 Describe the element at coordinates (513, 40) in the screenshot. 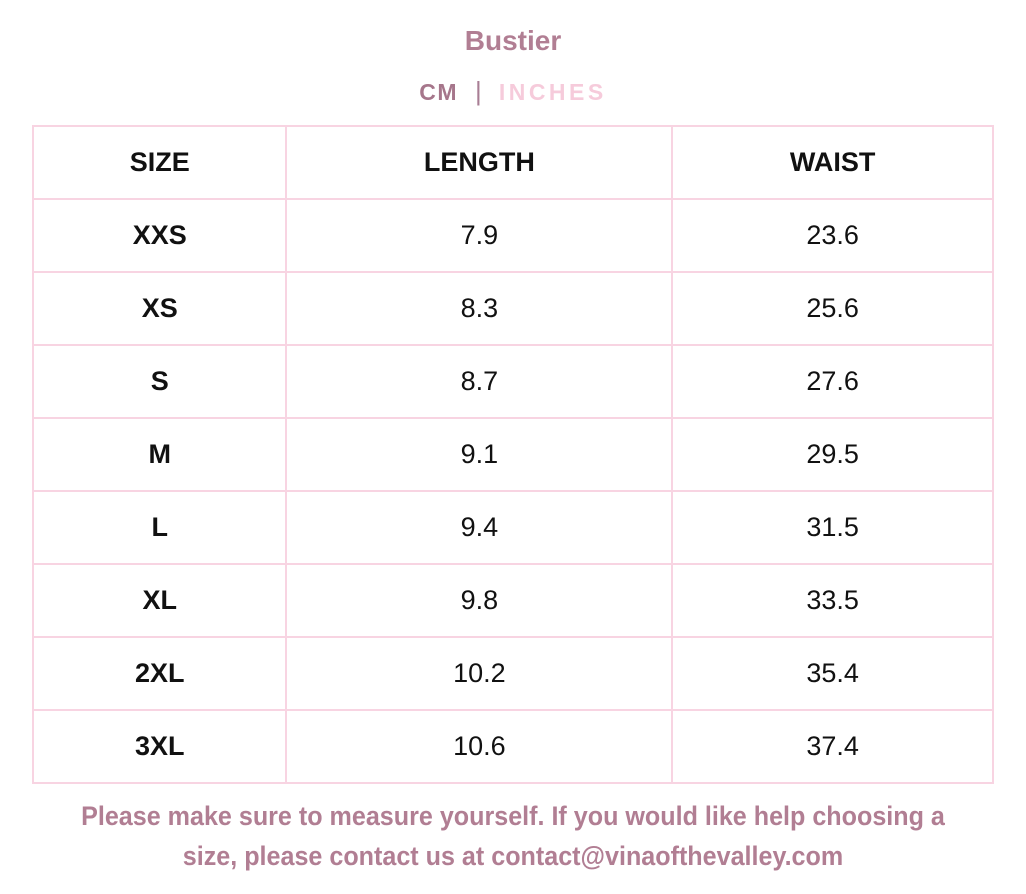

I see `product-title: Bustier` at that location.